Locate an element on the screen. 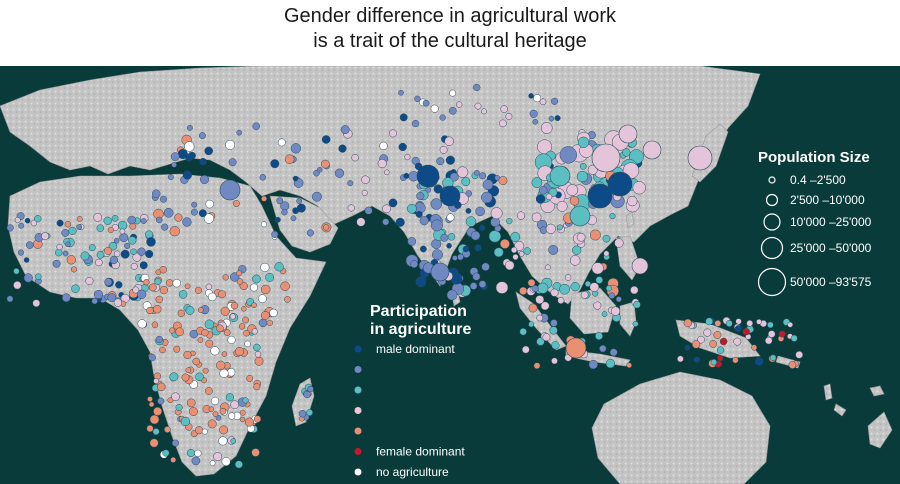 This screenshot has width=900, height=484. taiwan is located at coordinates (630, 220).